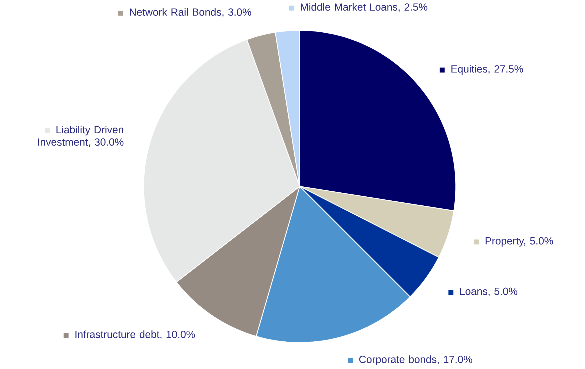 This screenshot has height=369, width=585. What do you see at coordinates (489, 292) in the screenshot?
I see `legend-label: Loans, 5.0%` at bounding box center [489, 292].